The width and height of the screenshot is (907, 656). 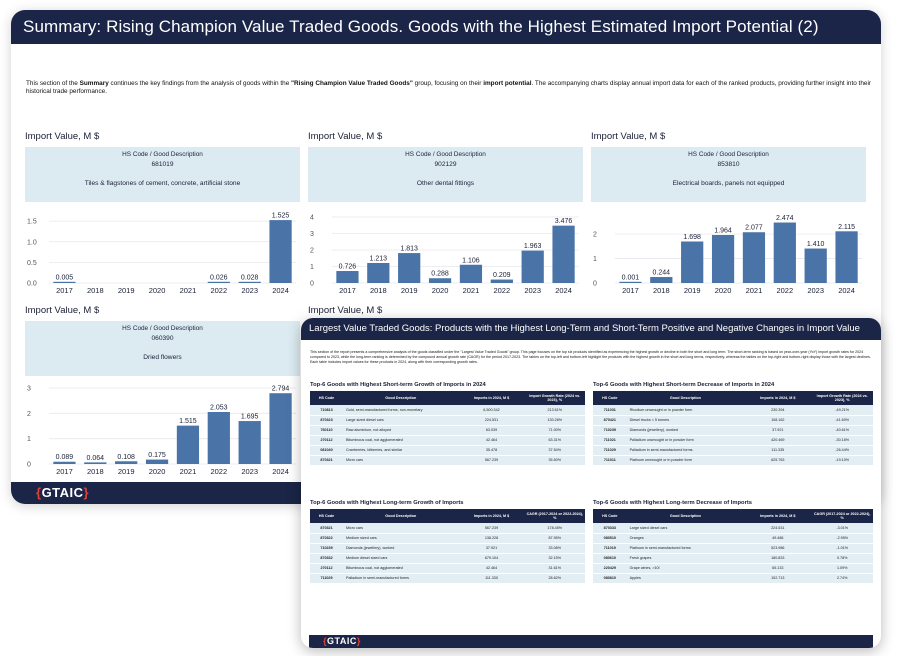 I want to click on table-cell: 138.228, so click(x=491, y=538).